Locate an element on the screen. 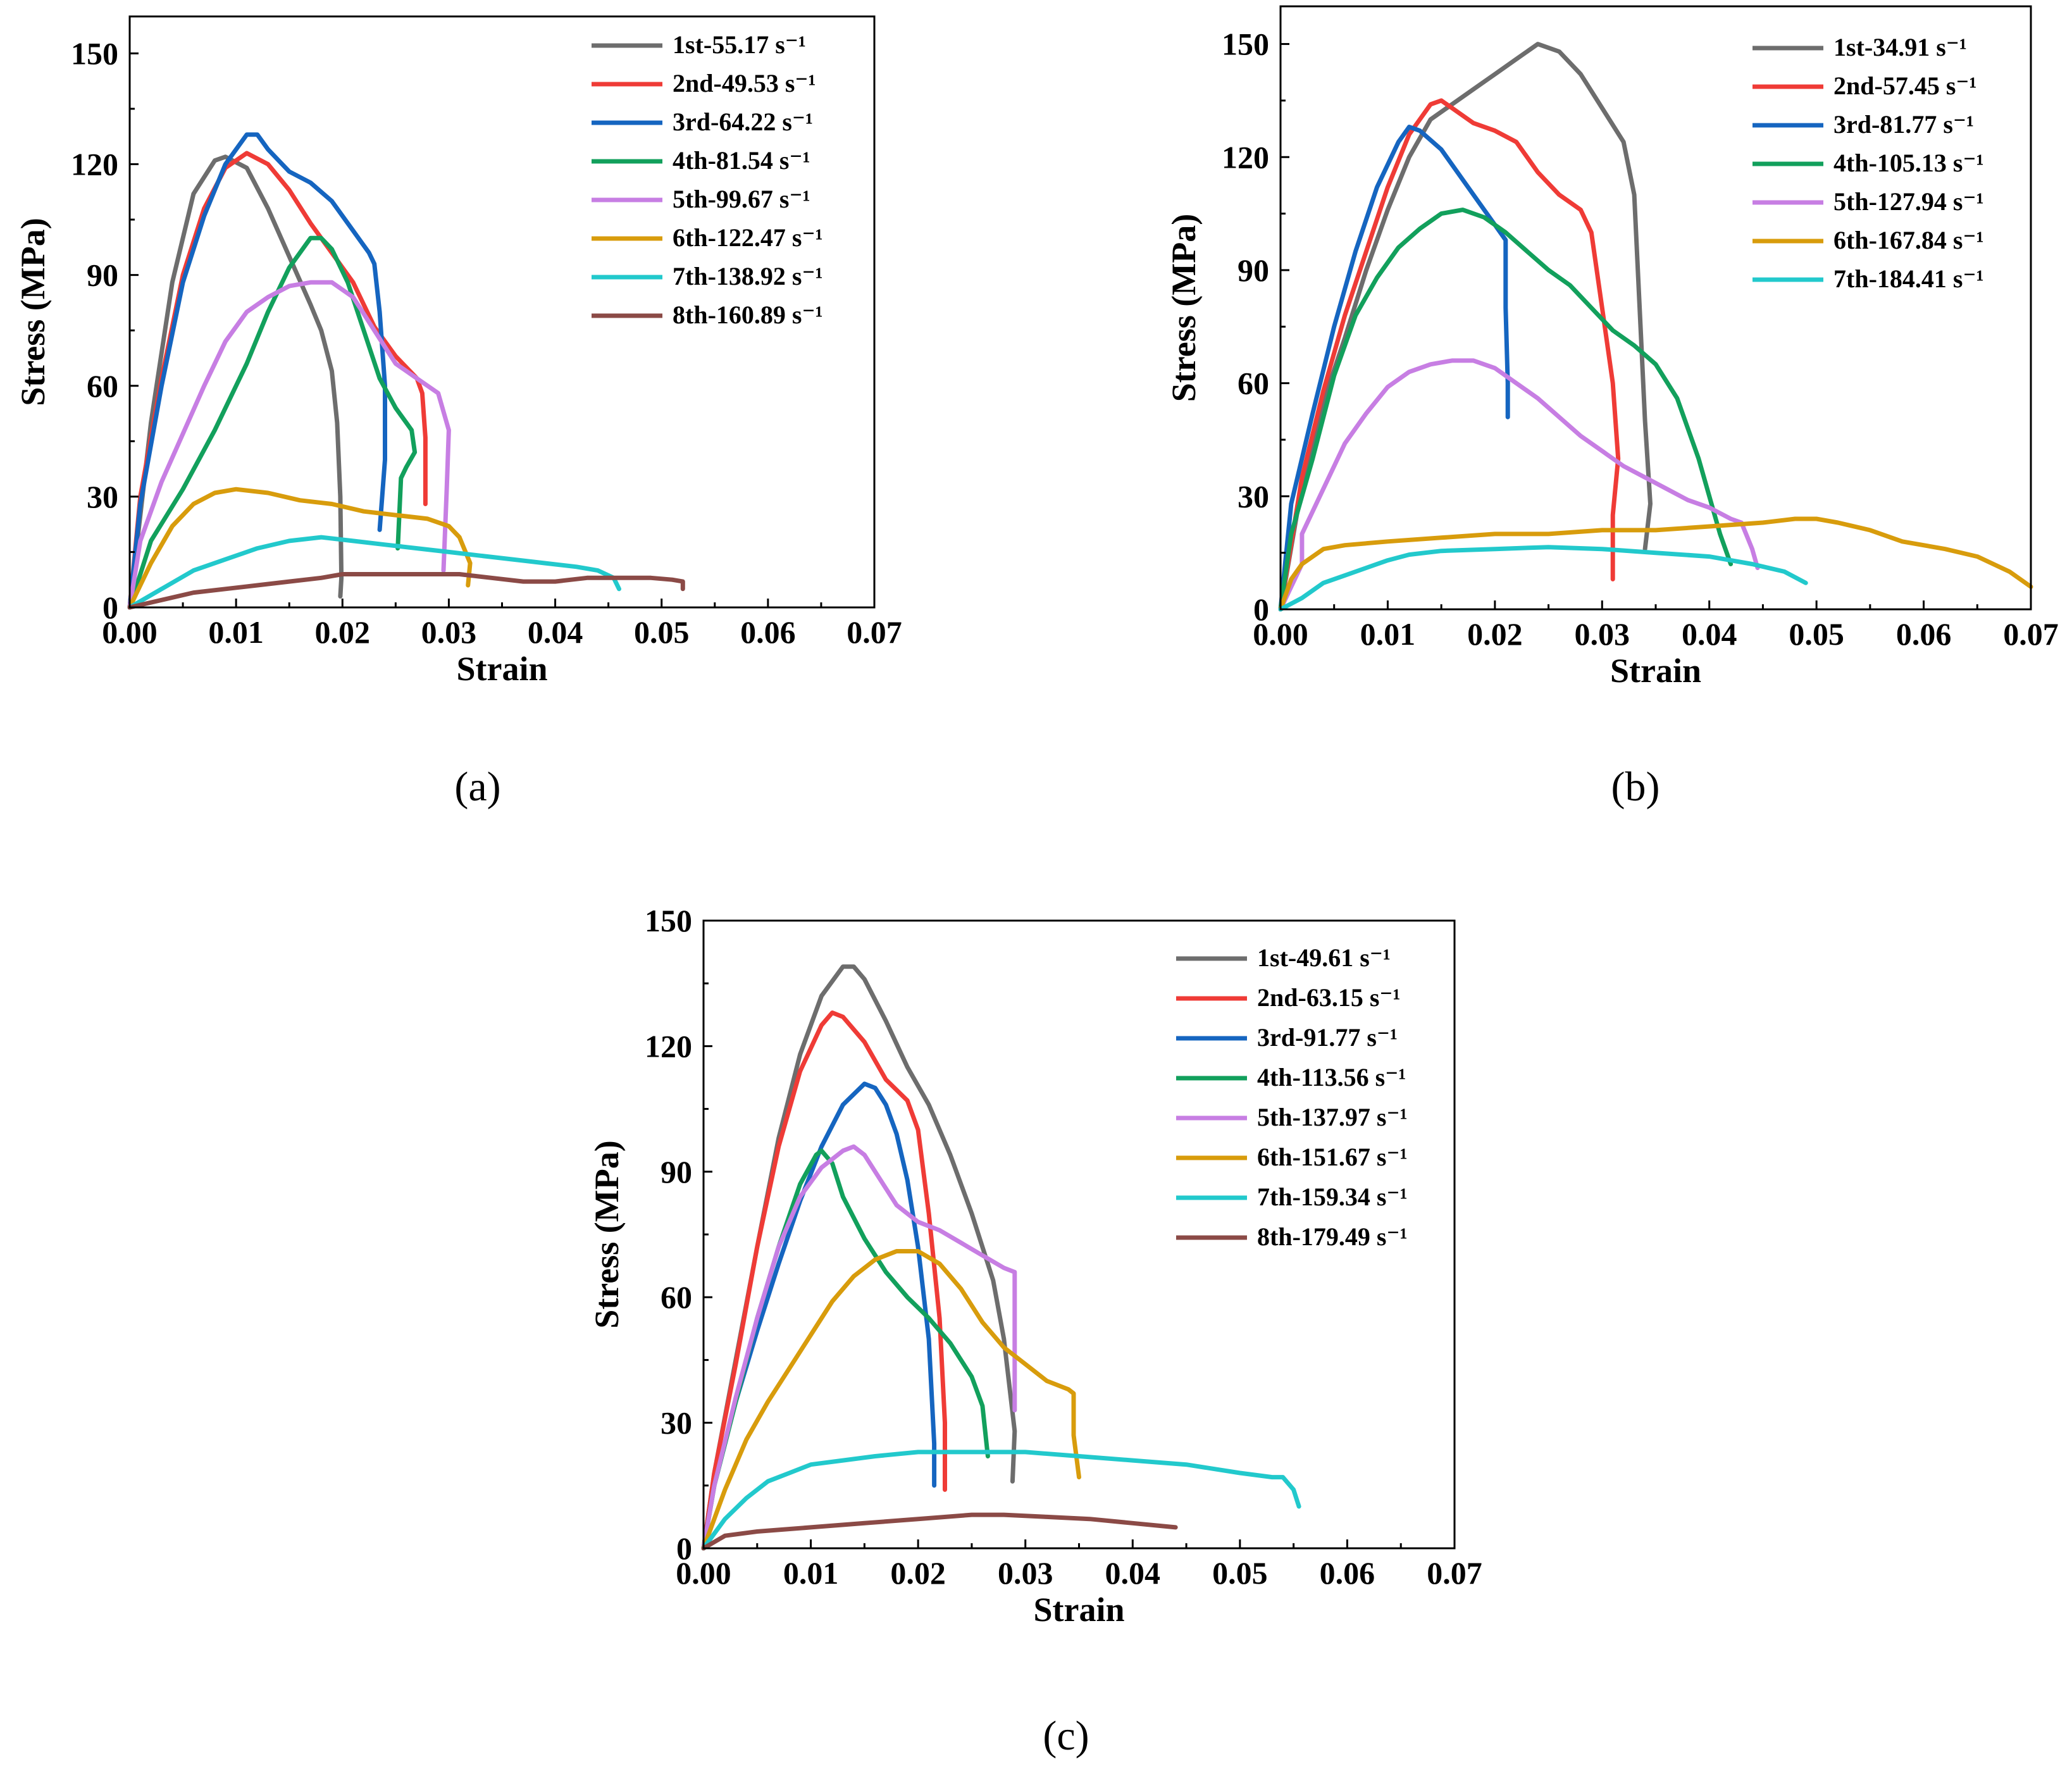  legend-label: 2nd-63.15 s⁻¹ is located at coordinates (1328, 998).